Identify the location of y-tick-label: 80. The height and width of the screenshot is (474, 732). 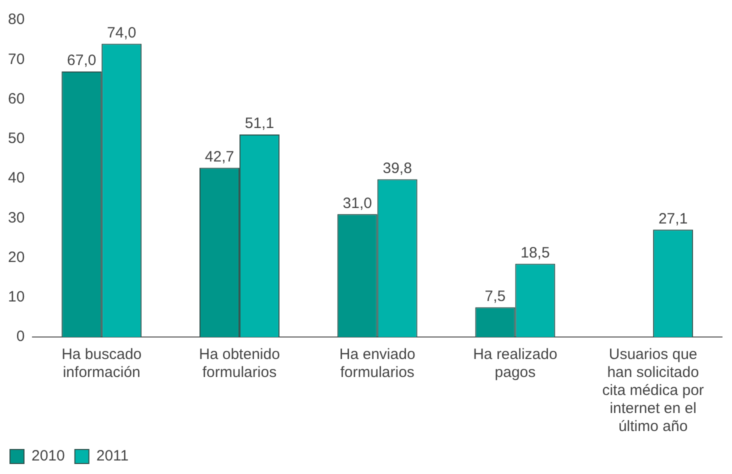
(16, 19).